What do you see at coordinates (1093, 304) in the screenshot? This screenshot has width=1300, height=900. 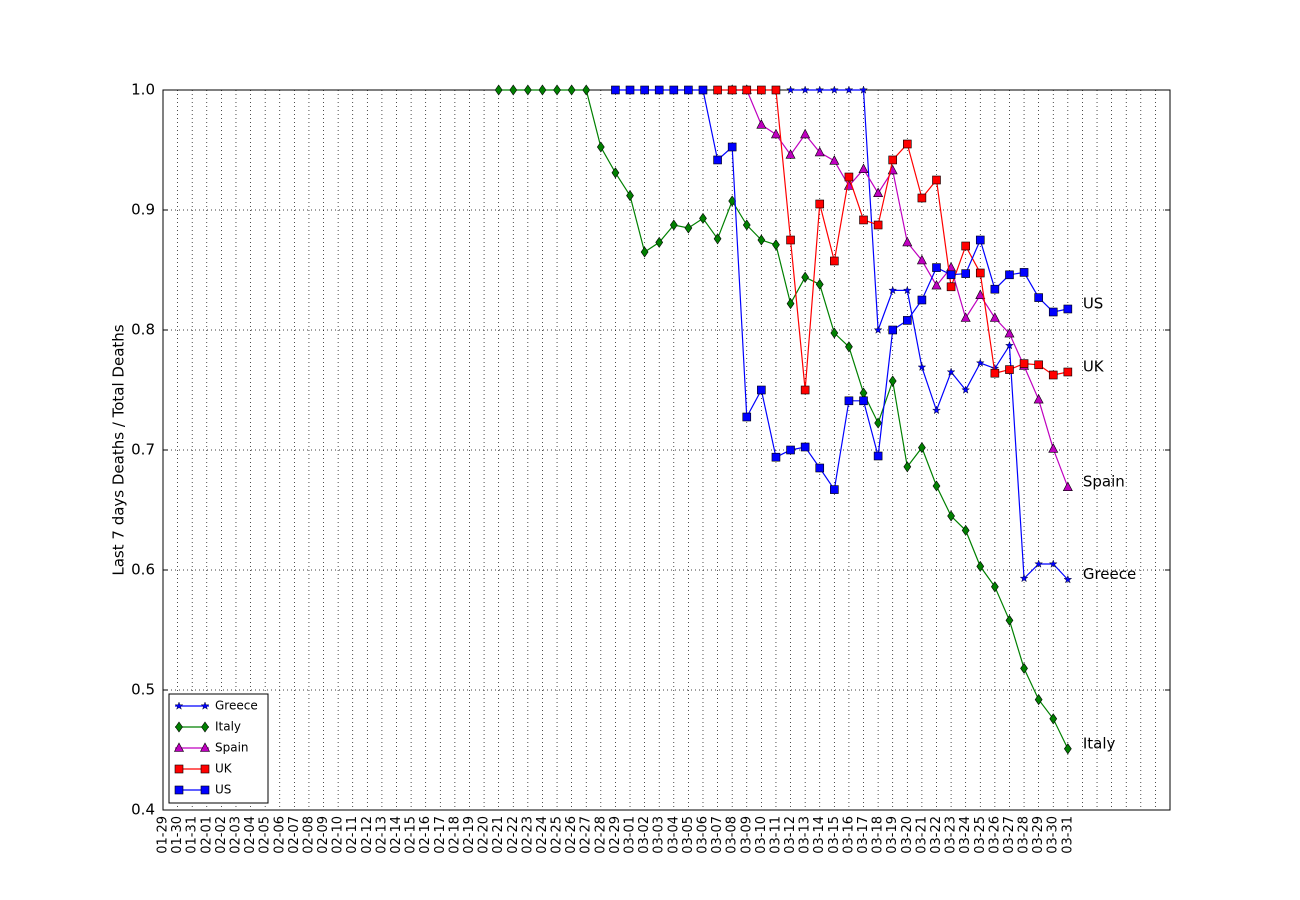 I see `series-annotation: US` at bounding box center [1093, 304].